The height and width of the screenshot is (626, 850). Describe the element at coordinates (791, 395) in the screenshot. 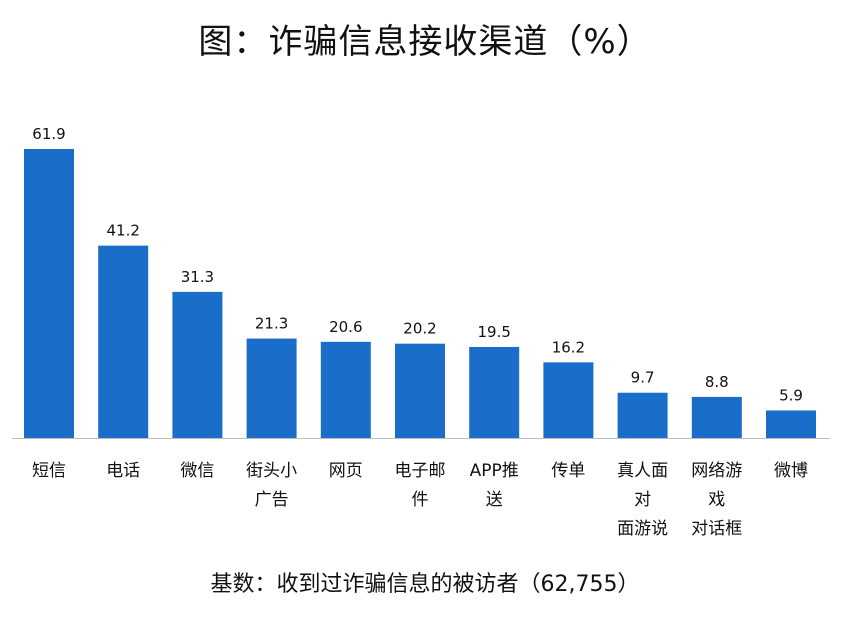

I see `data-label: 5.9` at that location.